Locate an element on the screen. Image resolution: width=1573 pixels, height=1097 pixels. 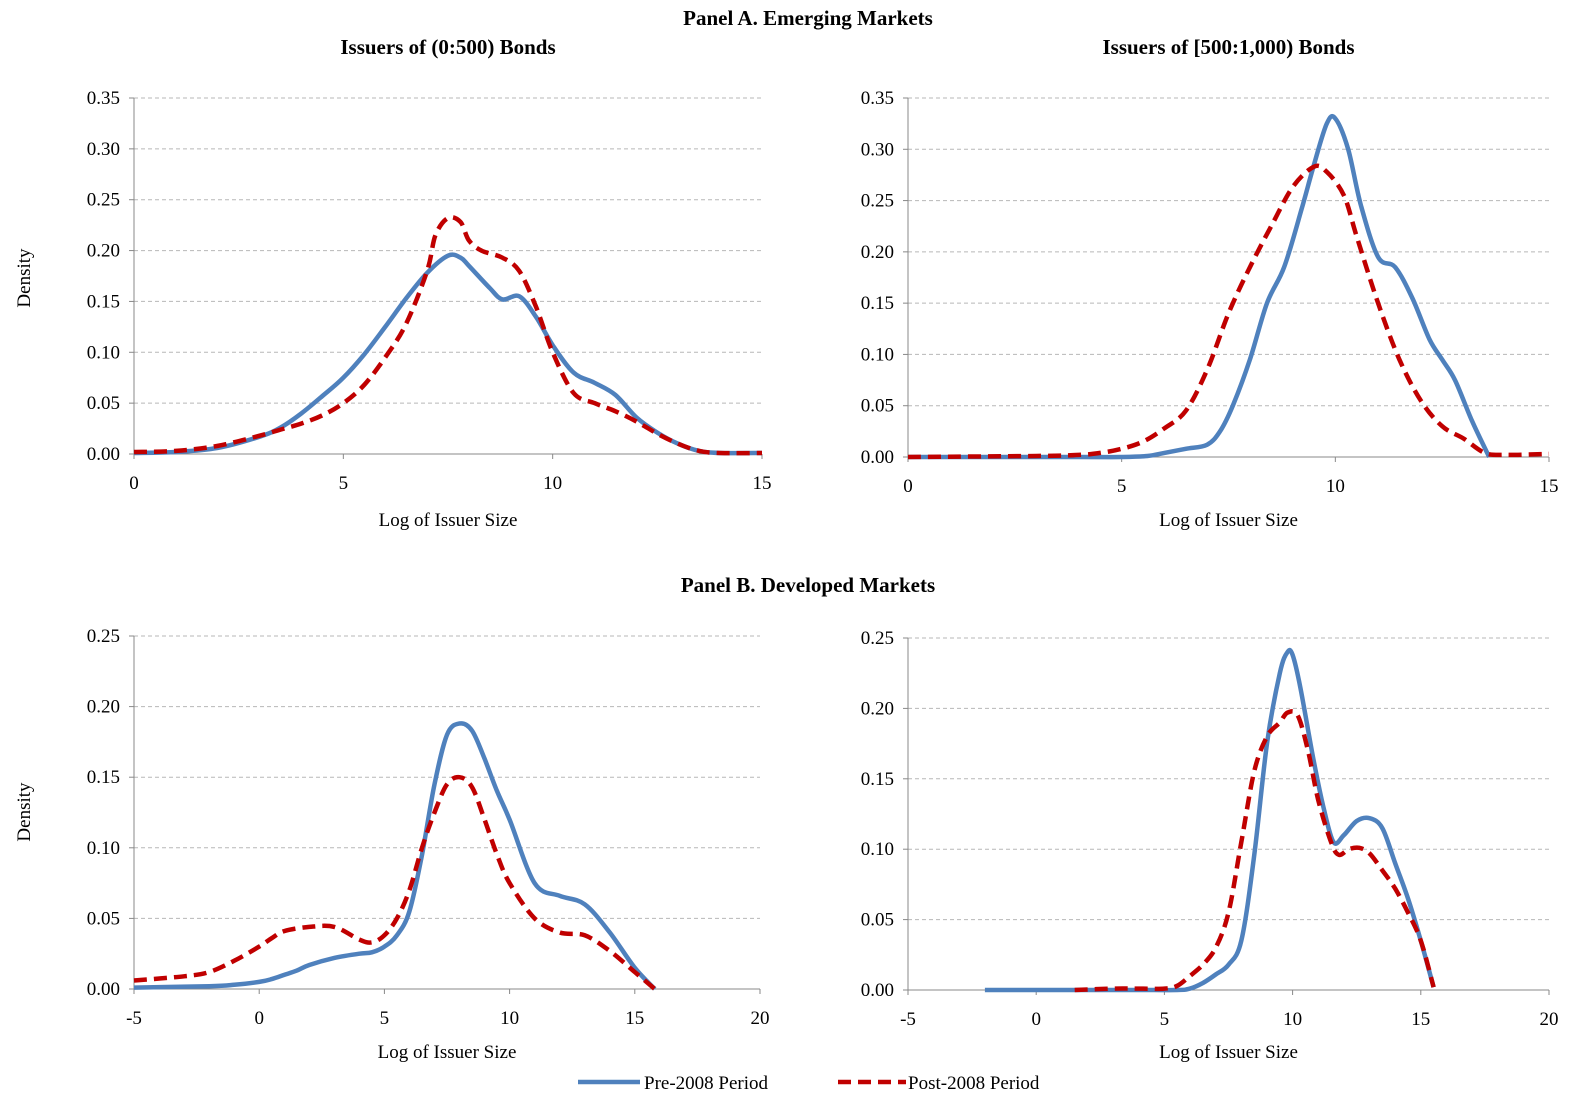
legend-pre-label: Pre-2008 Period is located at coordinates (706, 1083).